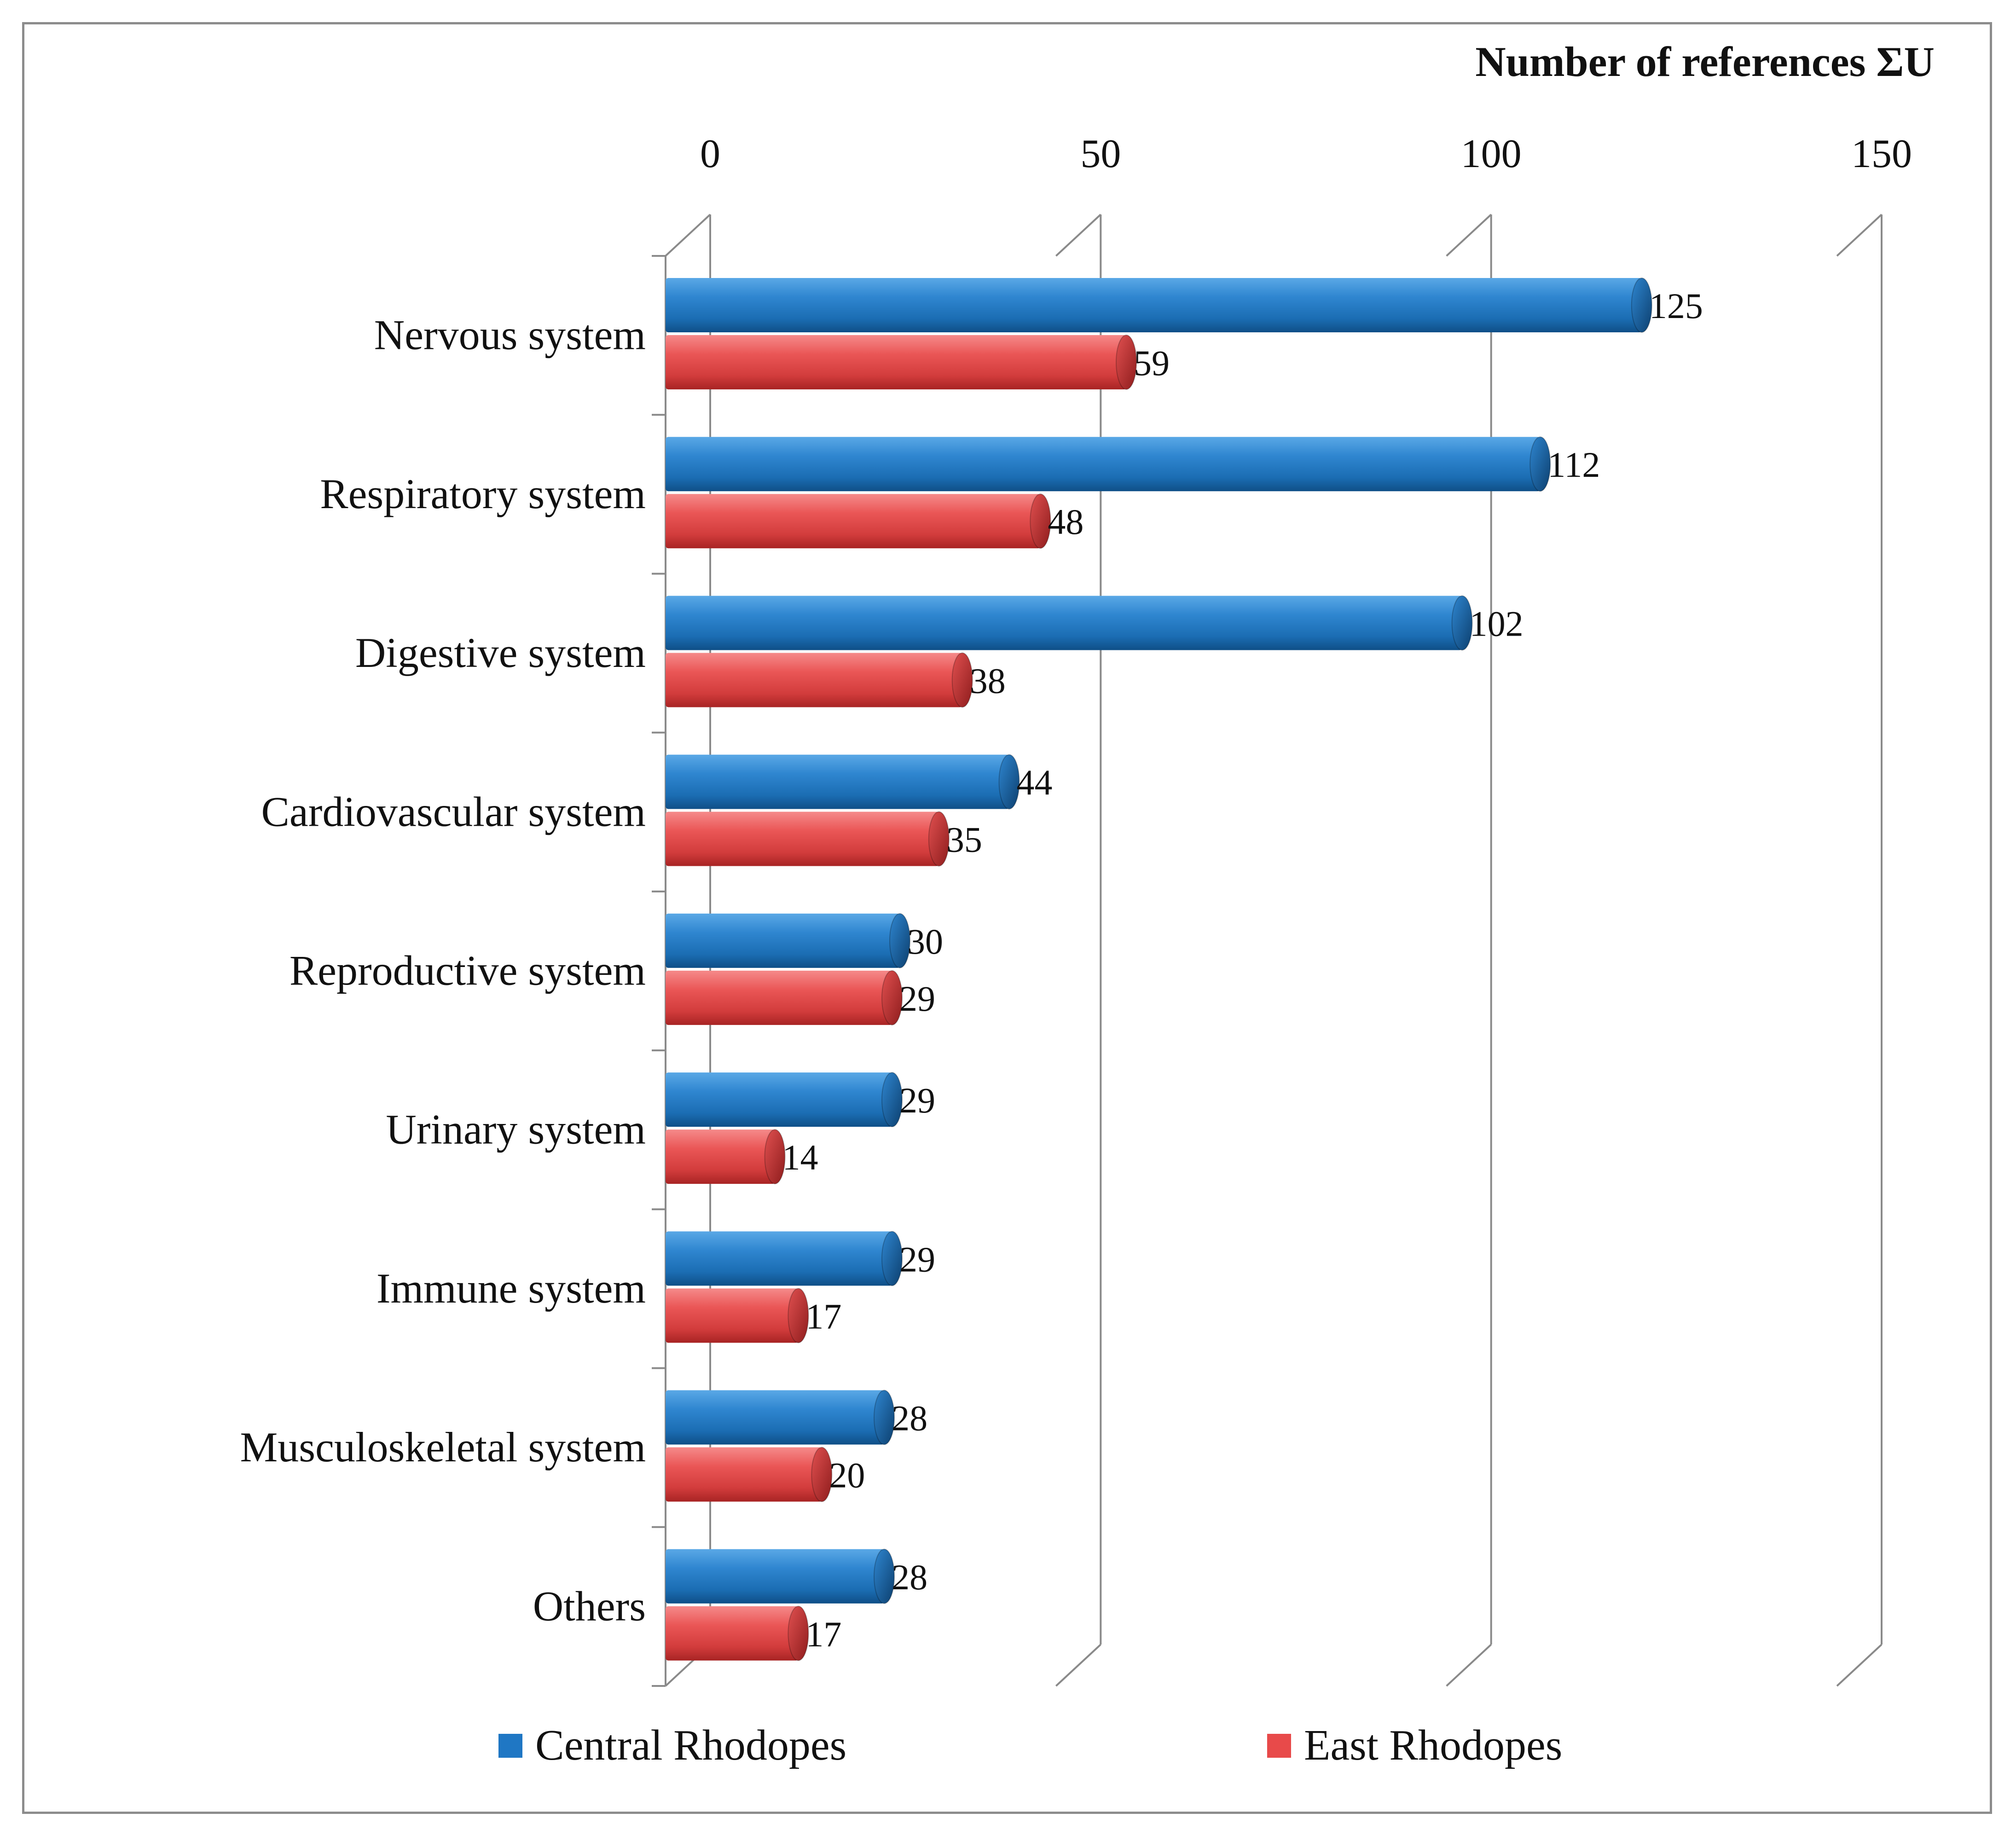 The height and width of the screenshot is (1836, 2016). Describe the element at coordinates (1035, 783) in the screenshot. I see `data-label: 44` at that location.